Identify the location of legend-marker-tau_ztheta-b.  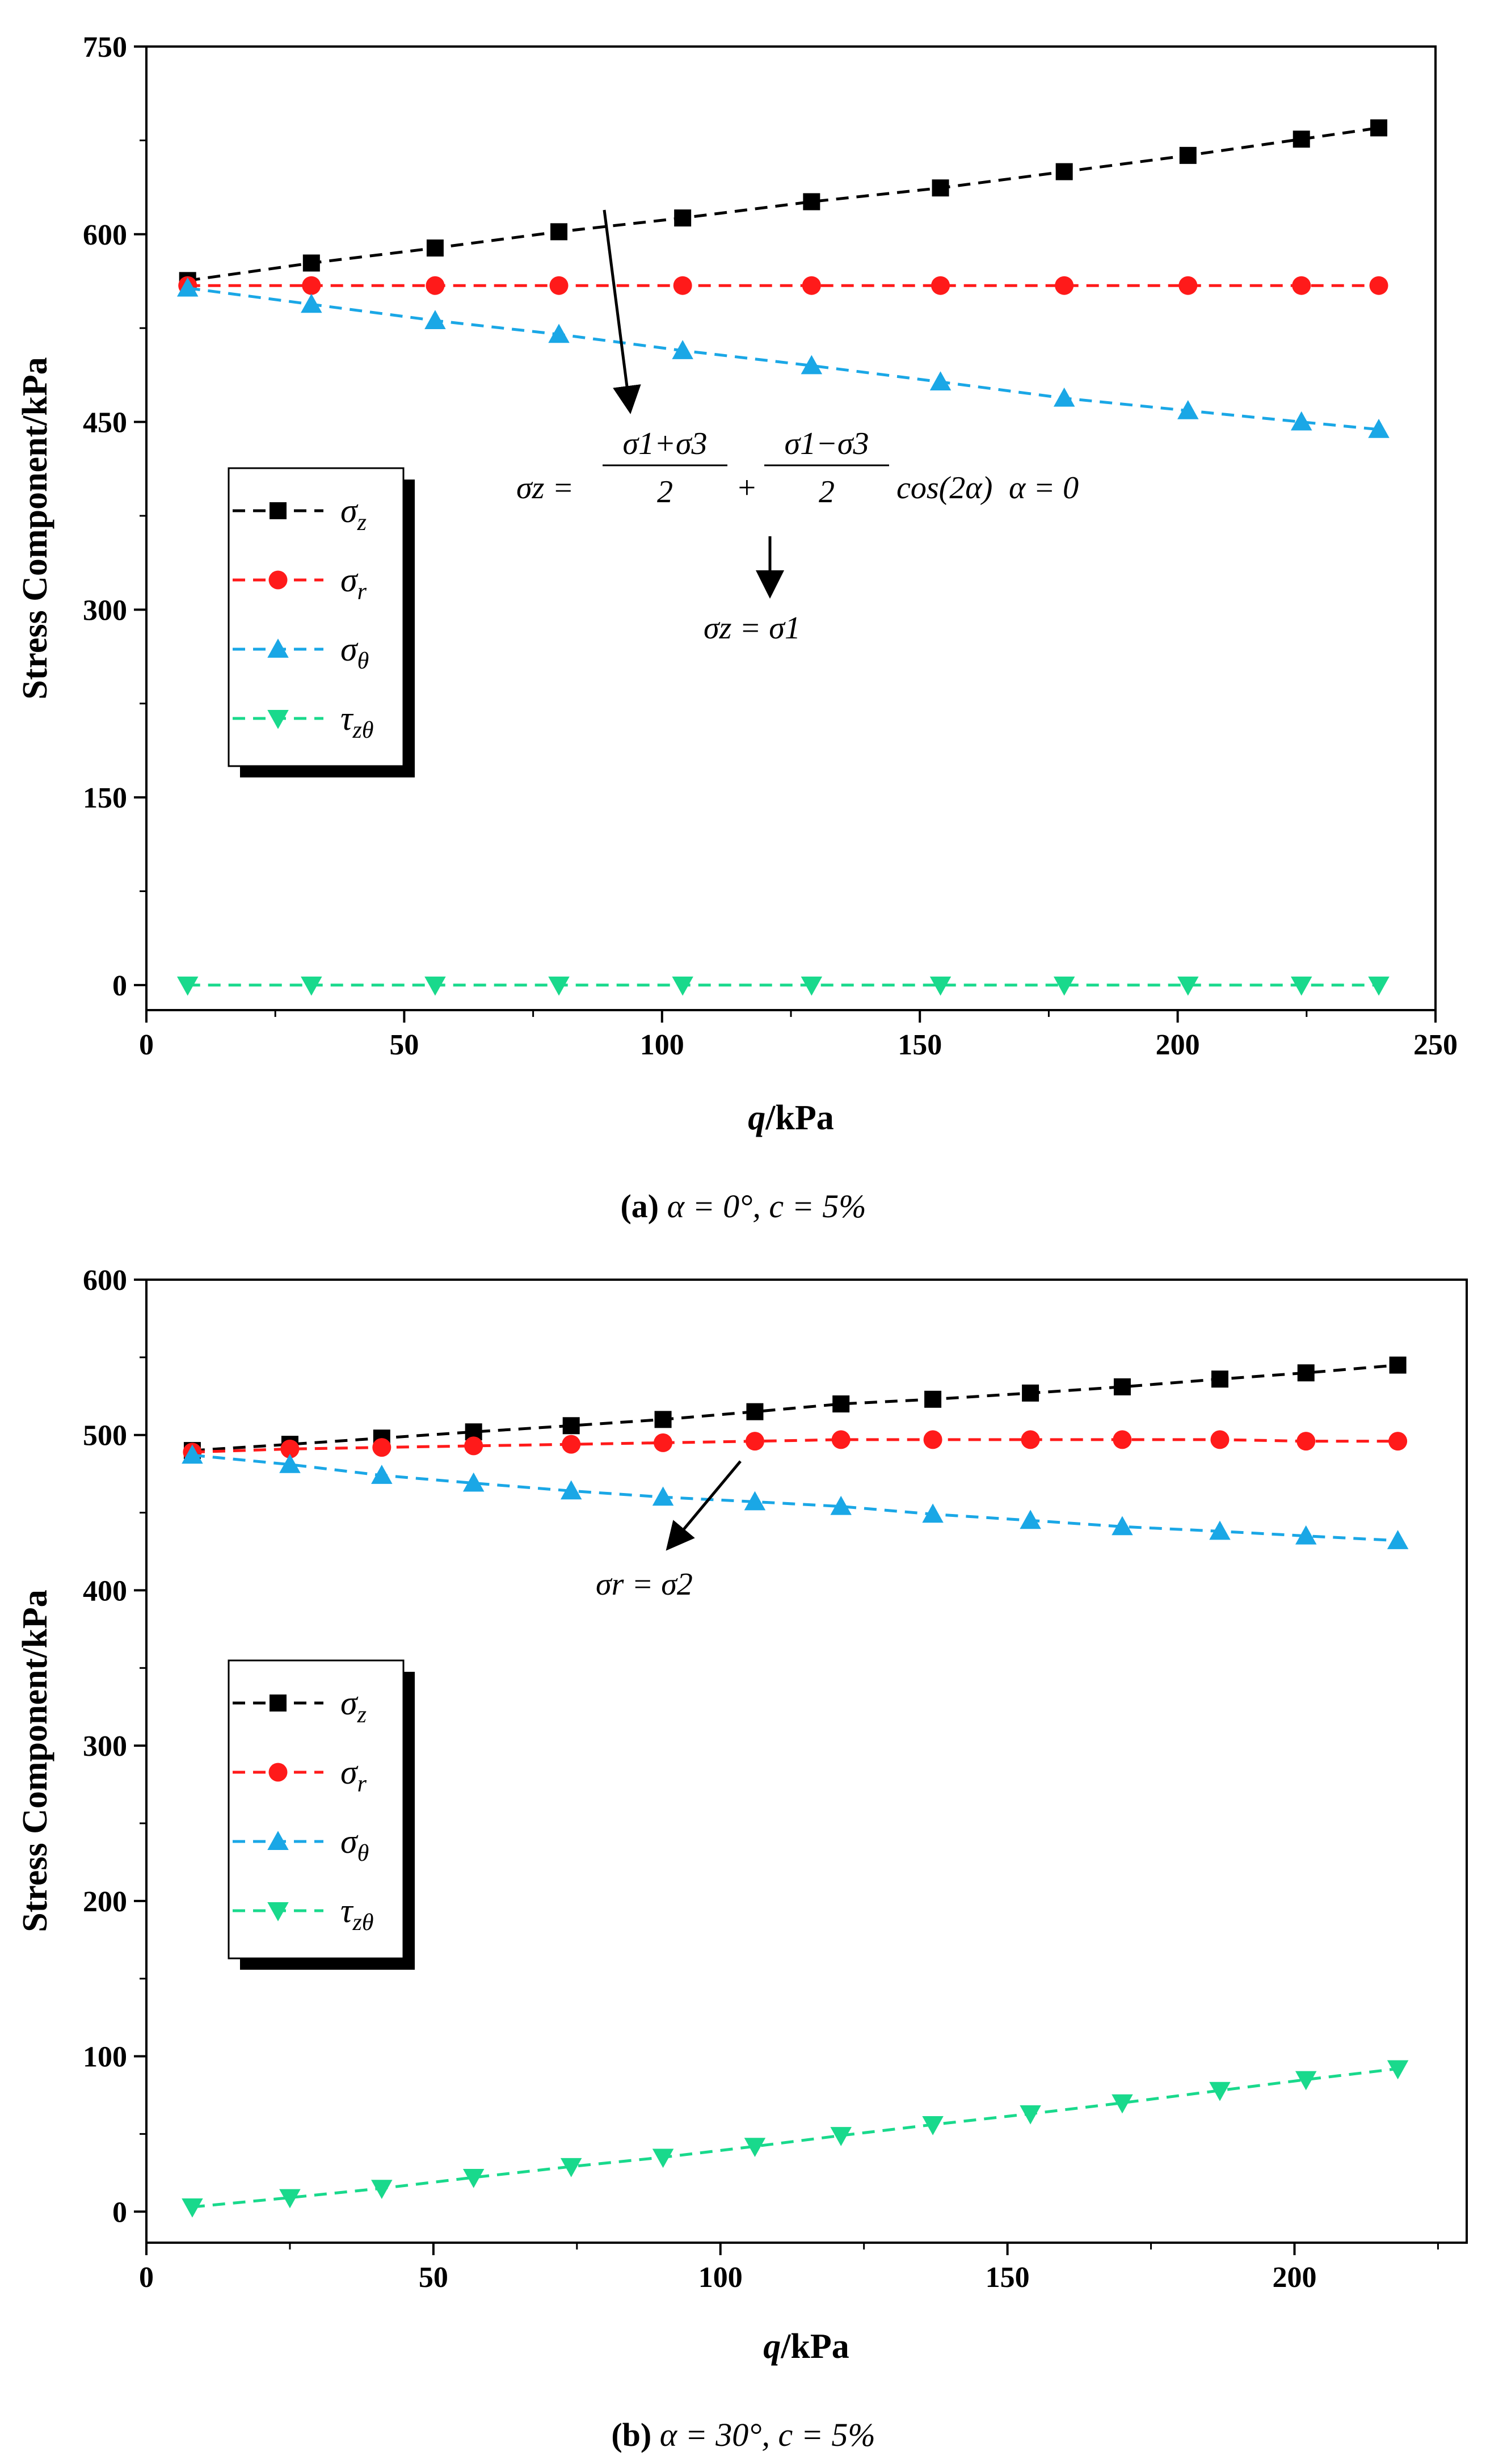
(278, 1911).